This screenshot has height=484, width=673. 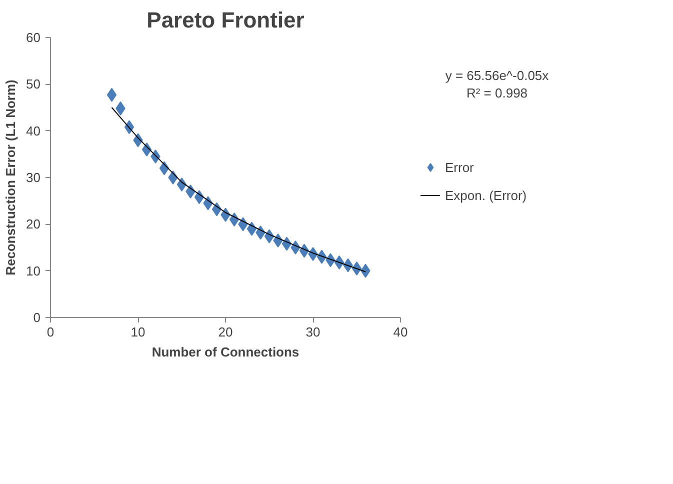 I want to click on y-tick-label: 20, so click(x=33, y=224).